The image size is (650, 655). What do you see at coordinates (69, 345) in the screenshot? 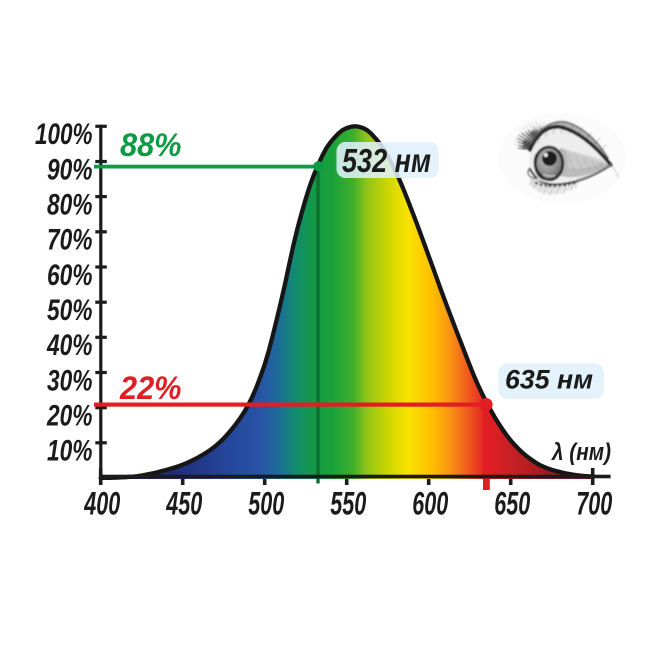
I see `svg-text: 40%` at bounding box center [69, 345].